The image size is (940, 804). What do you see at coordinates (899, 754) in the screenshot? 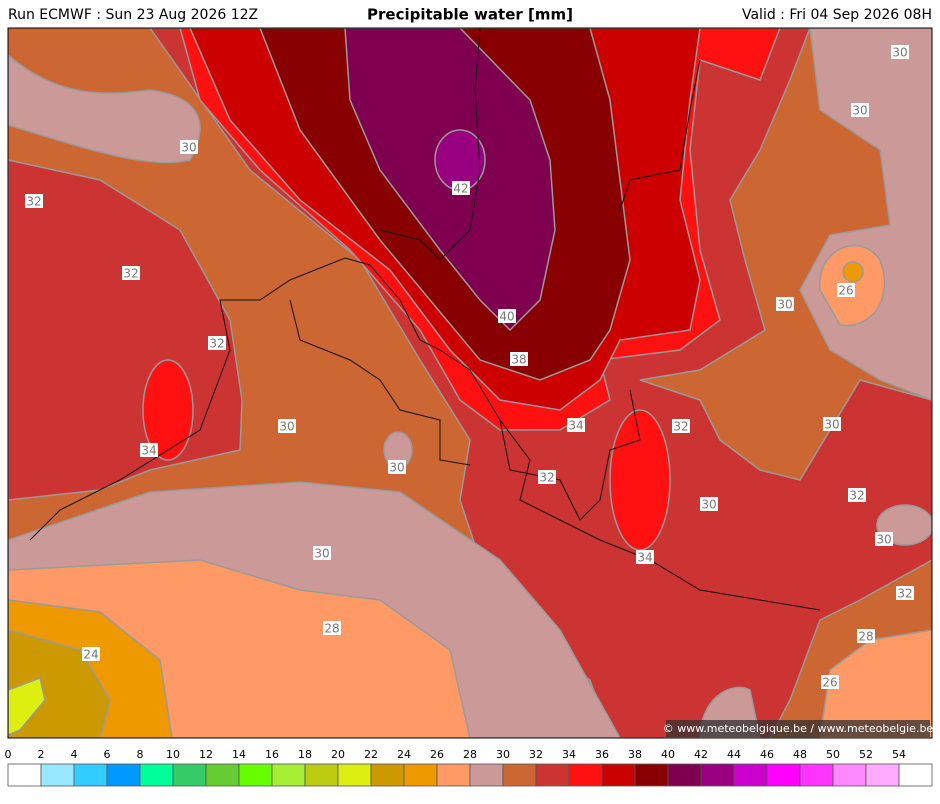
I see `colorbar-tick-label: 54` at bounding box center [899, 754].